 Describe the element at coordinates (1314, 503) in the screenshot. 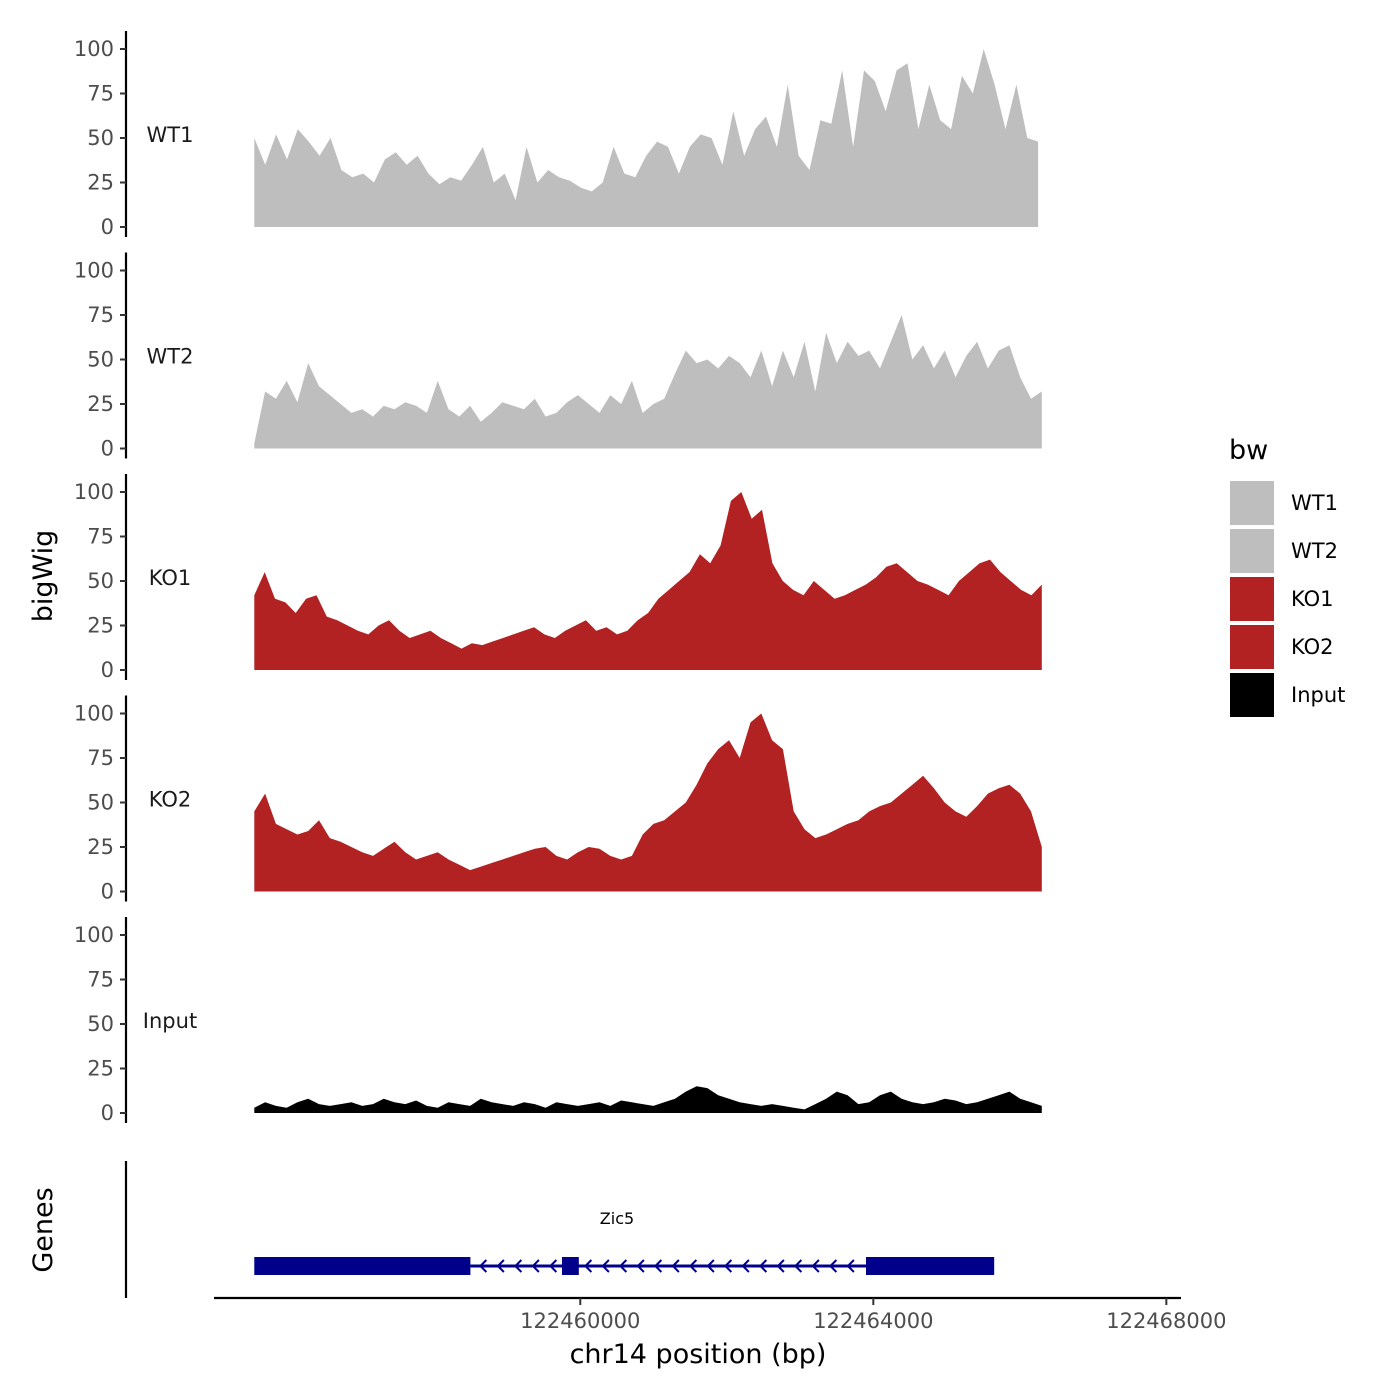

I see `legend-label: WT1` at that location.